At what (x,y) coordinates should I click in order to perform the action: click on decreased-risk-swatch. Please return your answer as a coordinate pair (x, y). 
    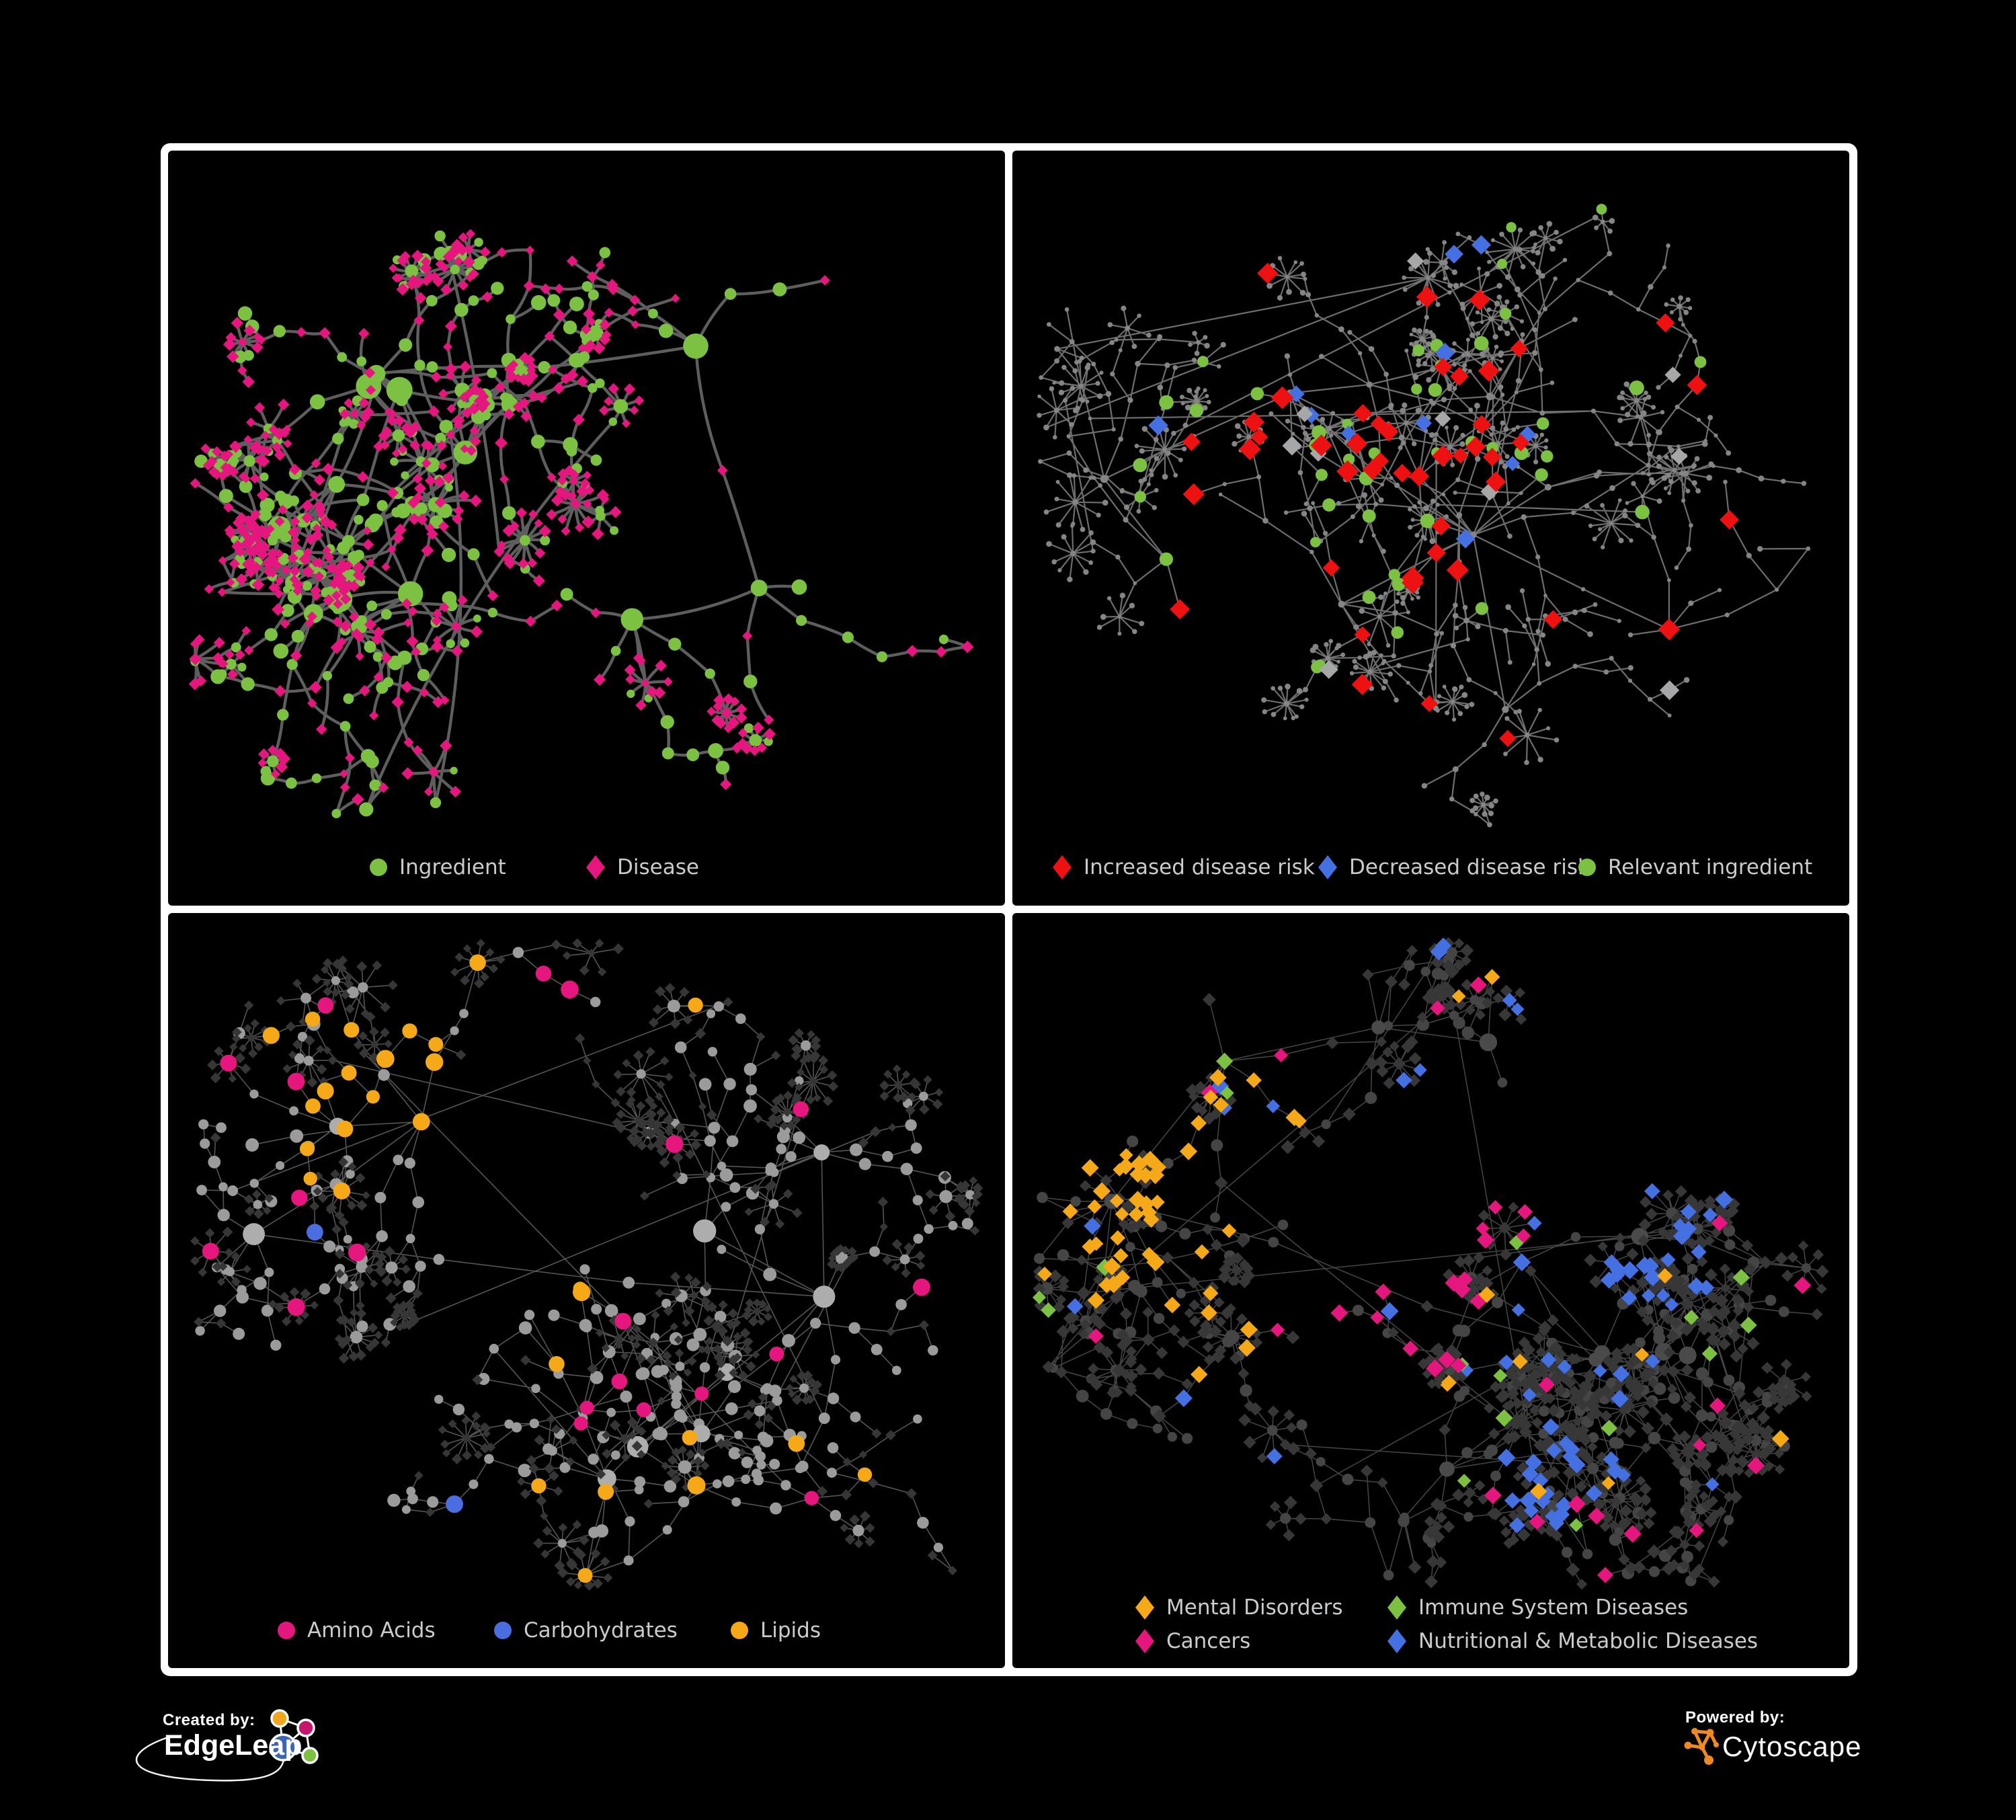
    Looking at the image, I should click on (1327, 867).